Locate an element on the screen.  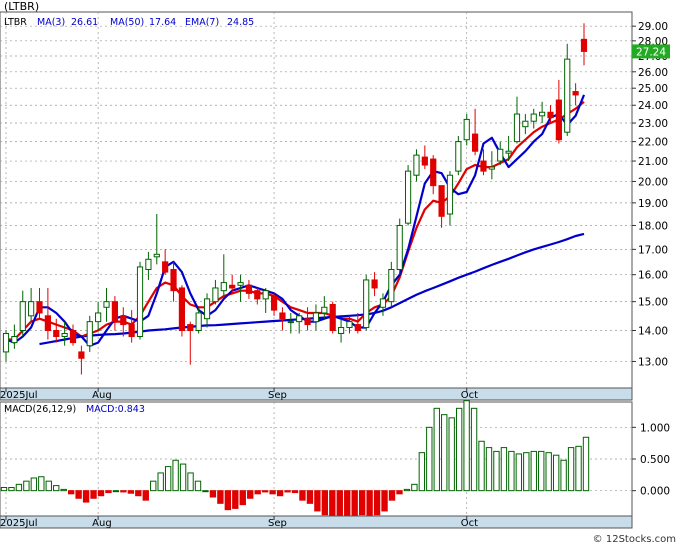
price-tick-label: 18.00 is located at coordinates (653, 226).